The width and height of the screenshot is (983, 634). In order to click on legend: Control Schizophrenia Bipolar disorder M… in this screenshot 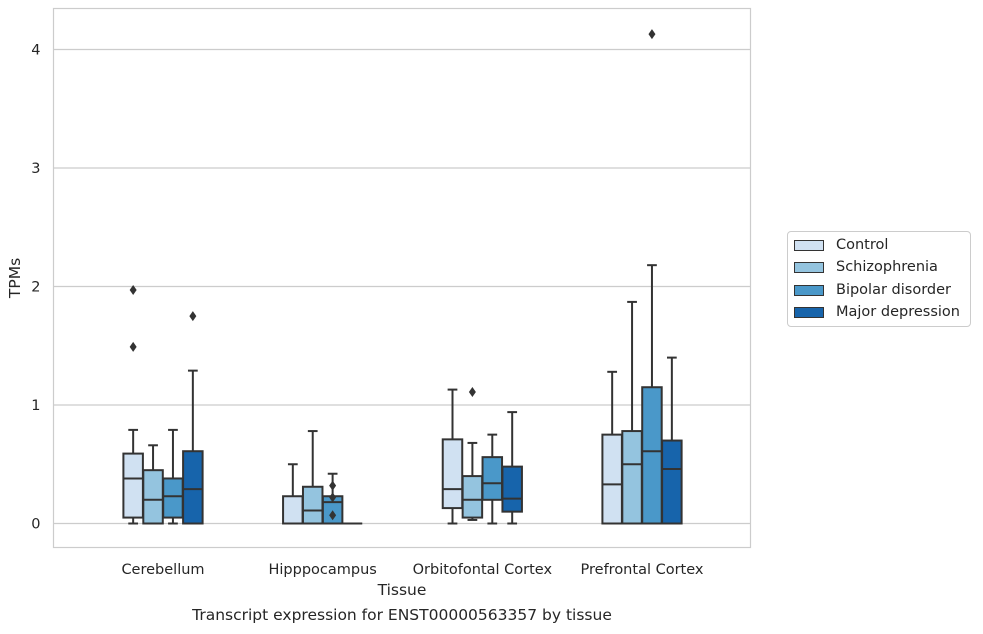, I will do `click(879, 279)`.